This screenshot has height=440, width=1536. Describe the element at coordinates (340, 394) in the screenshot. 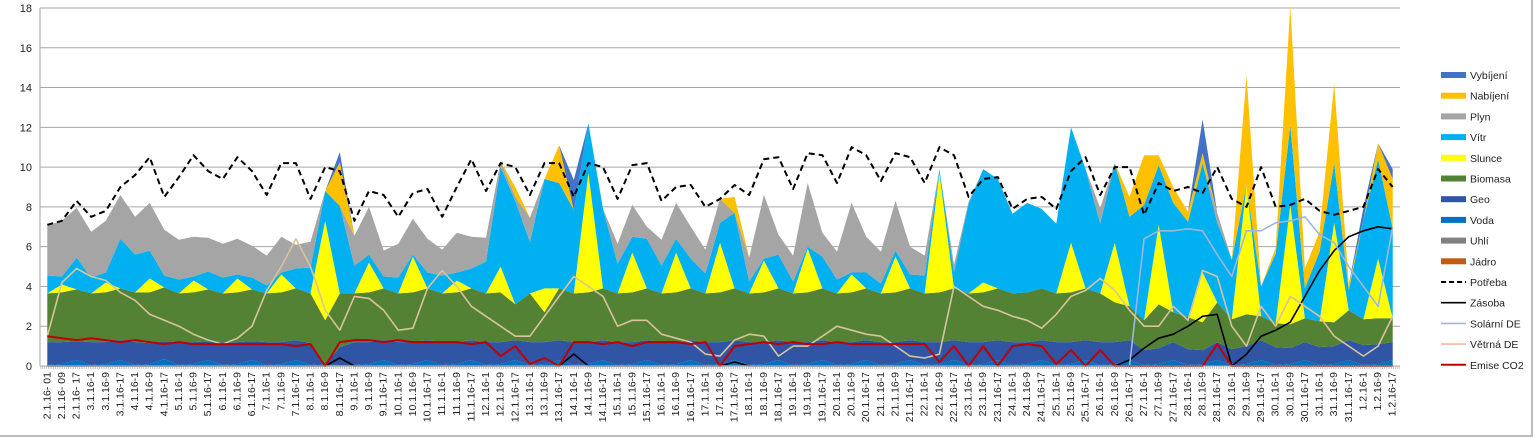

I see `x-tick-label: 8.1.16-17` at that location.